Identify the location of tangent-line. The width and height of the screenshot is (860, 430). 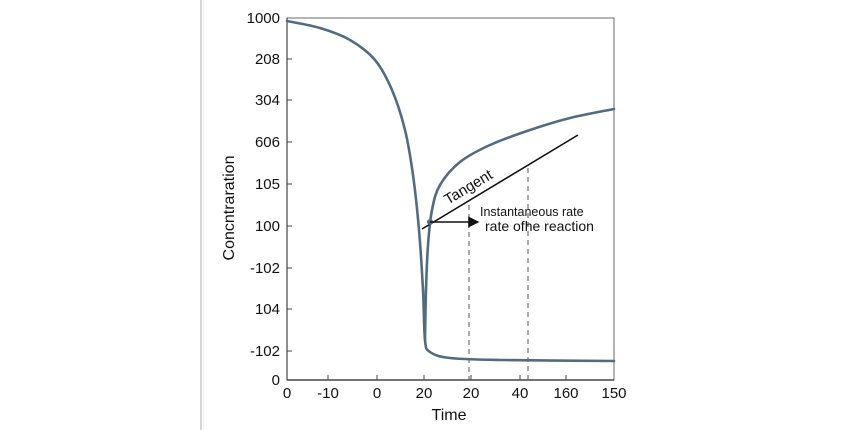
(500, 182).